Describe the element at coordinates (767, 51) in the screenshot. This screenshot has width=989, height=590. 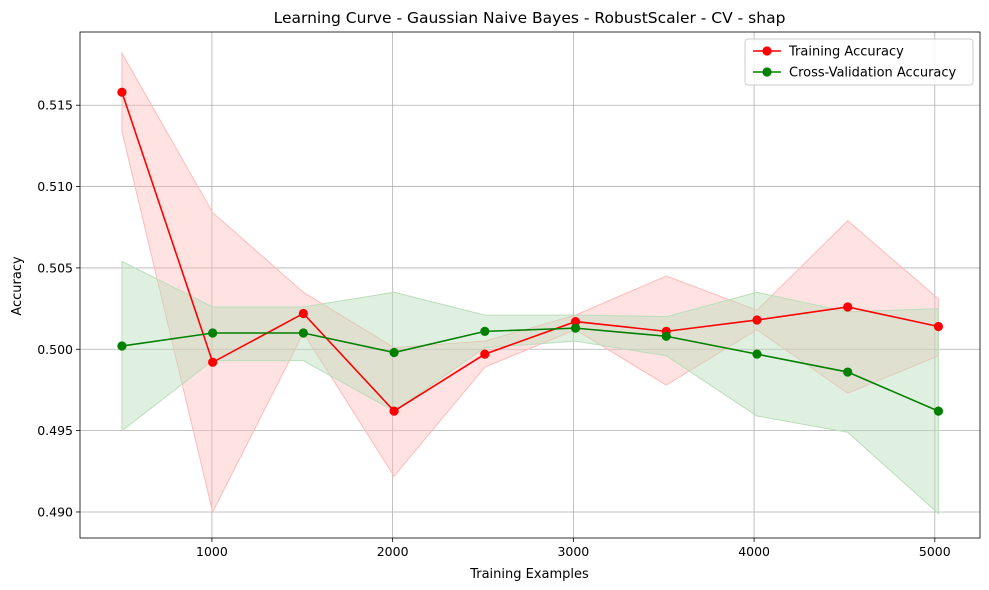
I see `training-accuracy-legend-marker` at that location.